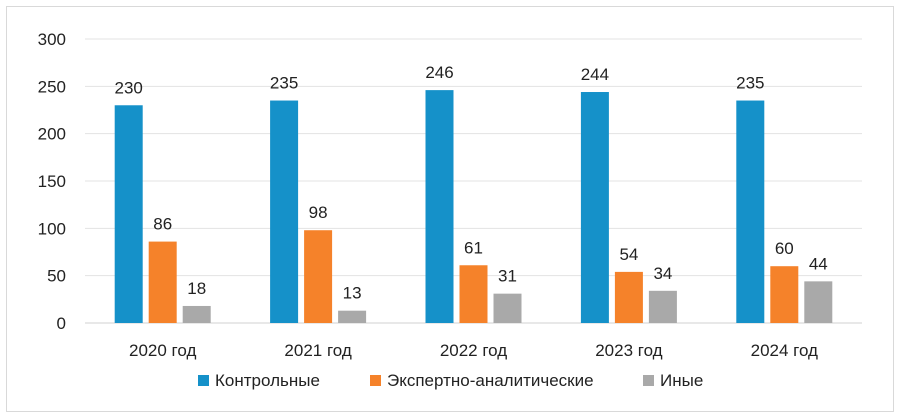 The image size is (902, 420). Describe the element at coordinates (162, 350) in the screenshot. I see `x-tick-label: 2020 год` at that location.